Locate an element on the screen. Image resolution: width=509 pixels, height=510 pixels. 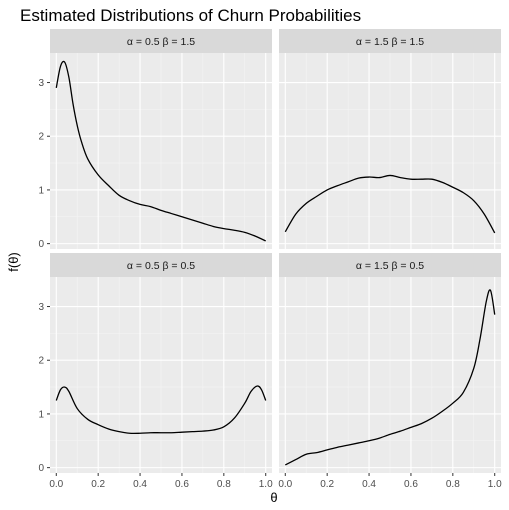
facet-strip-label: α = 1.5 β = 0.5 is located at coordinates (390, 266).